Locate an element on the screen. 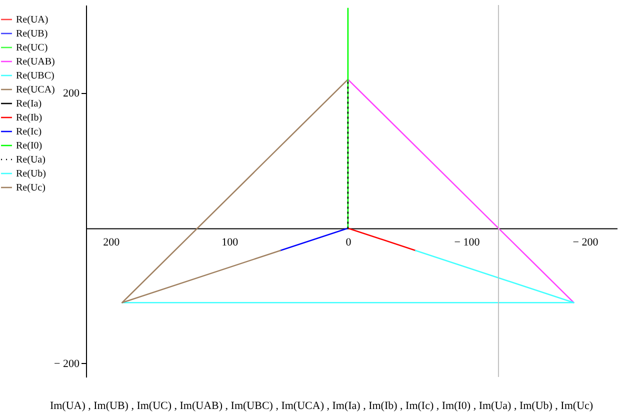  legend-label: Re(UBC) is located at coordinates (35, 76).